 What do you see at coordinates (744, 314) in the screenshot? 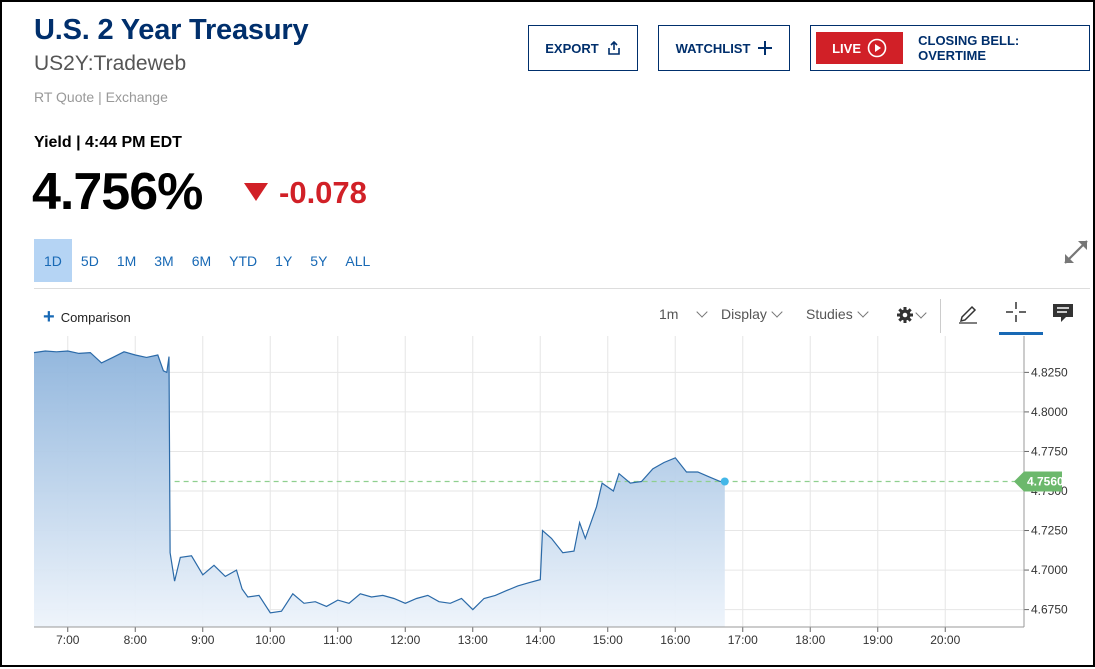
I see `display-label: Display` at bounding box center [744, 314].